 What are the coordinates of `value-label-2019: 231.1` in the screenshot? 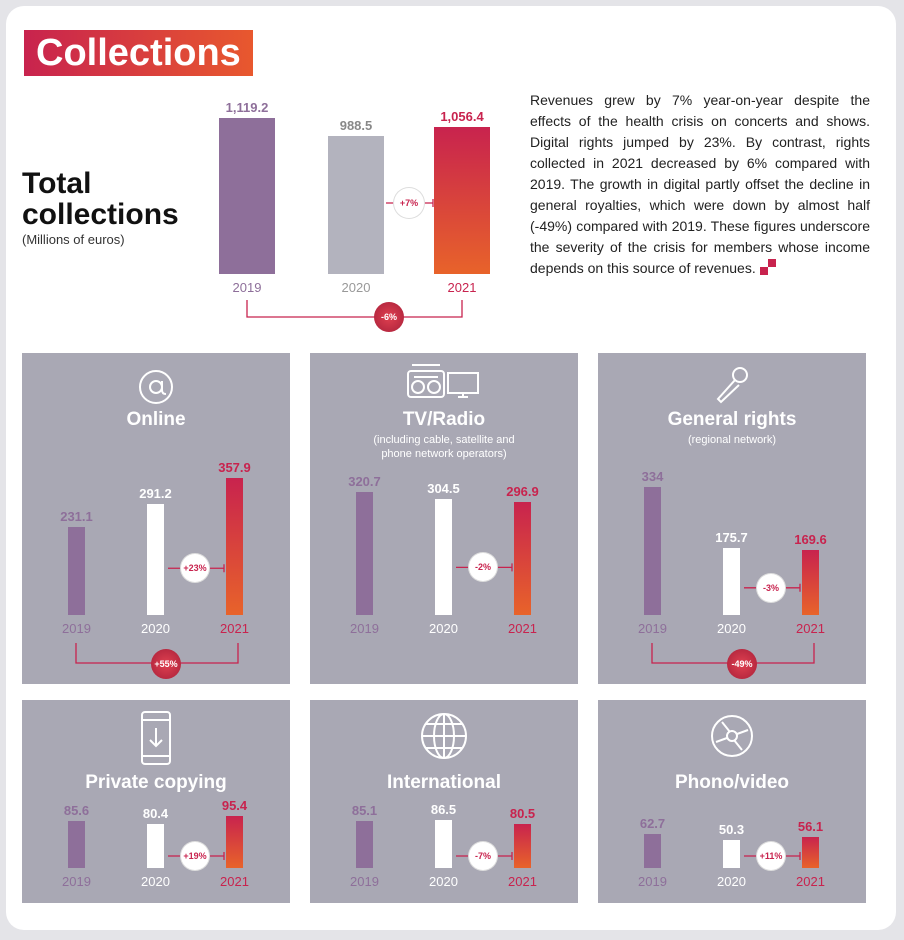 It's located at (76, 516).